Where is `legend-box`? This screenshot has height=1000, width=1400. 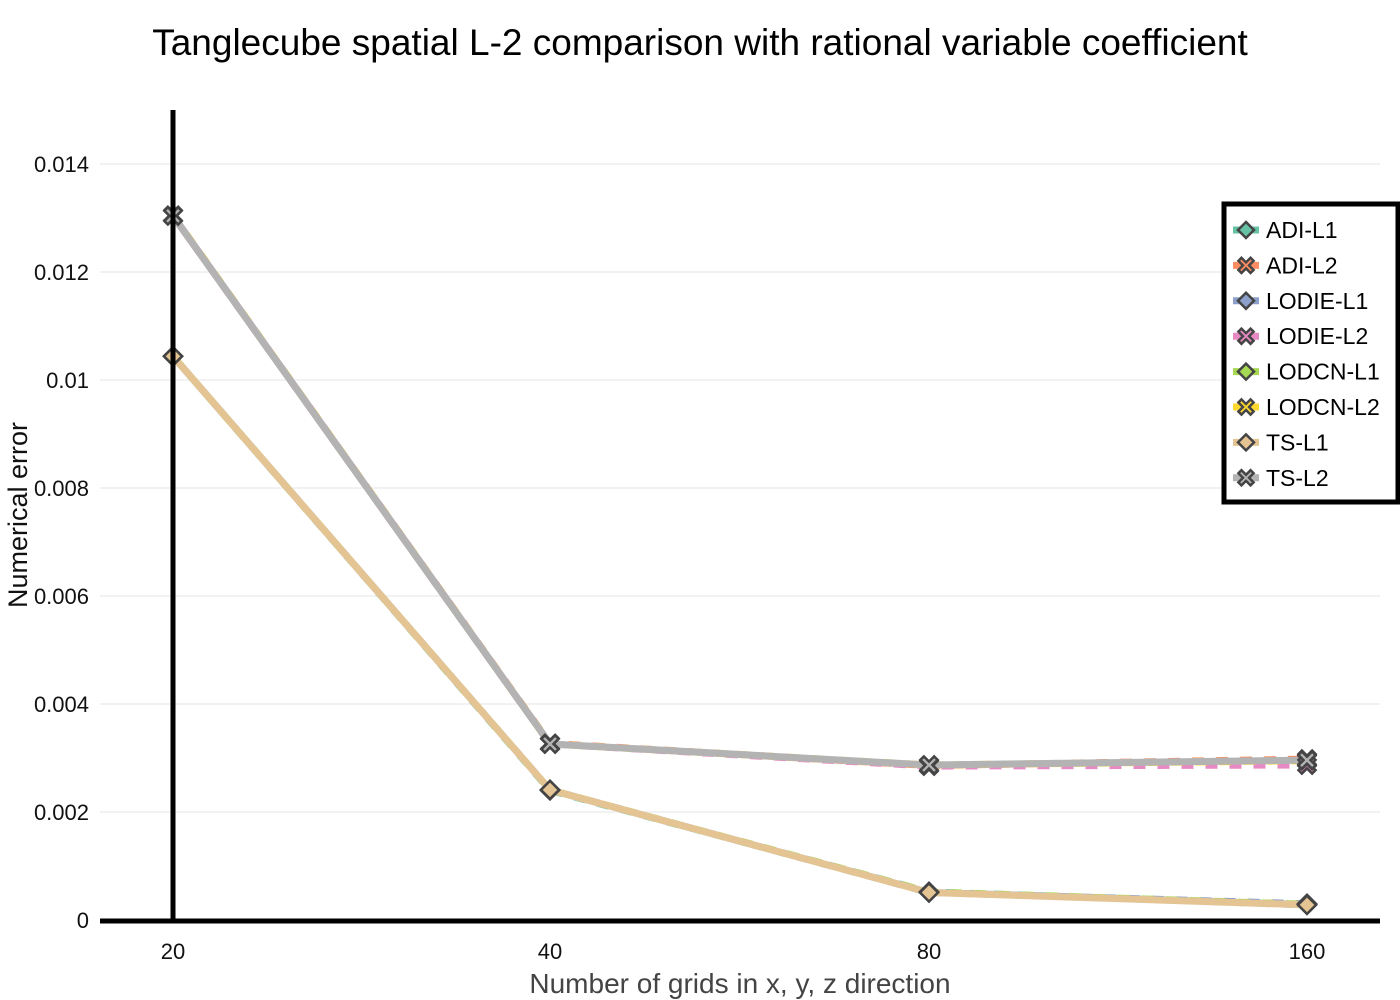
legend-box is located at coordinates (1310, 353).